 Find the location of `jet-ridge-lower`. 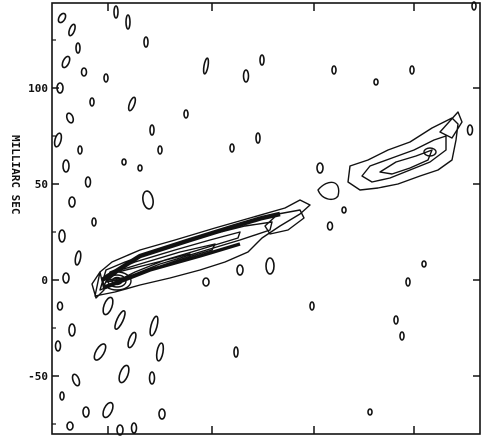

jet-ridge-lower is located at coordinates (172, 266).